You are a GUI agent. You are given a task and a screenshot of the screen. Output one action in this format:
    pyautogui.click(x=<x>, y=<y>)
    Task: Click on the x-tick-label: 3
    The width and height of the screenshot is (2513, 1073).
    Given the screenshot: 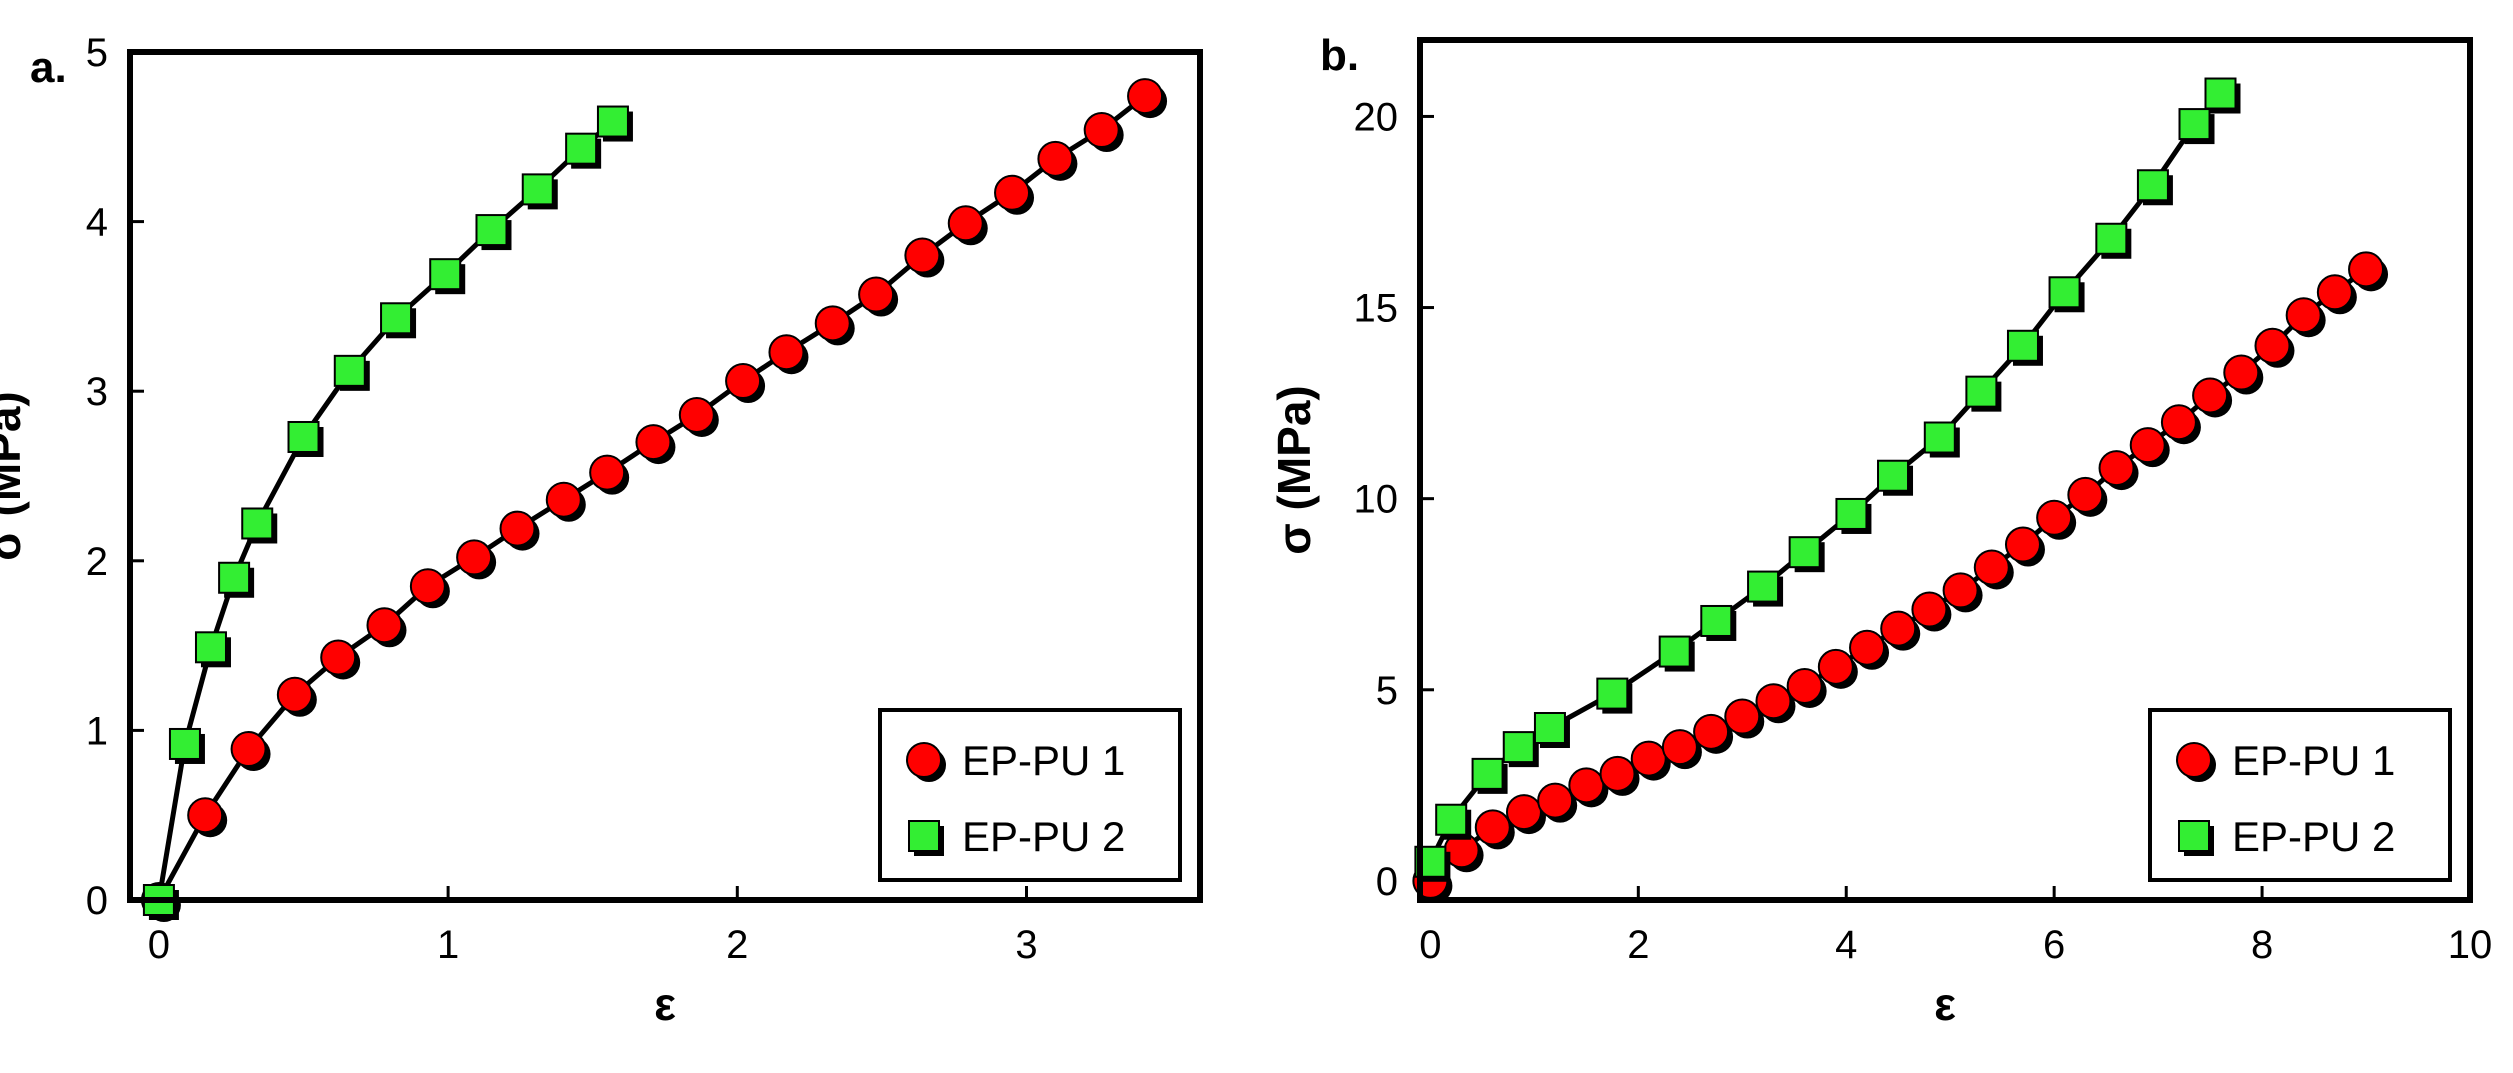 What is the action you would take?
    pyautogui.click(x=1026, y=945)
    